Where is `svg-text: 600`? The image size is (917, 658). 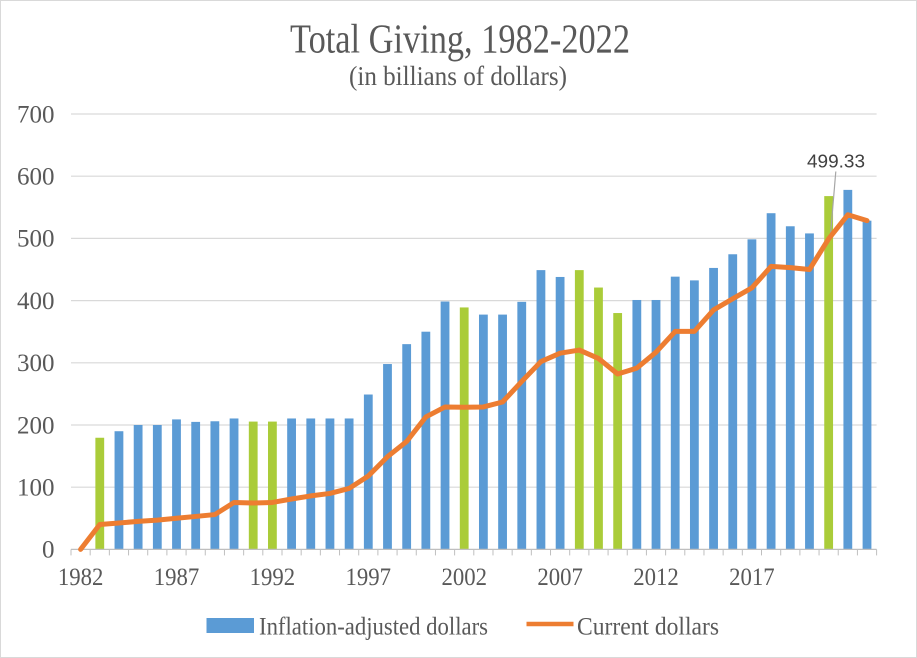
svg-text: 600 is located at coordinates (36, 177).